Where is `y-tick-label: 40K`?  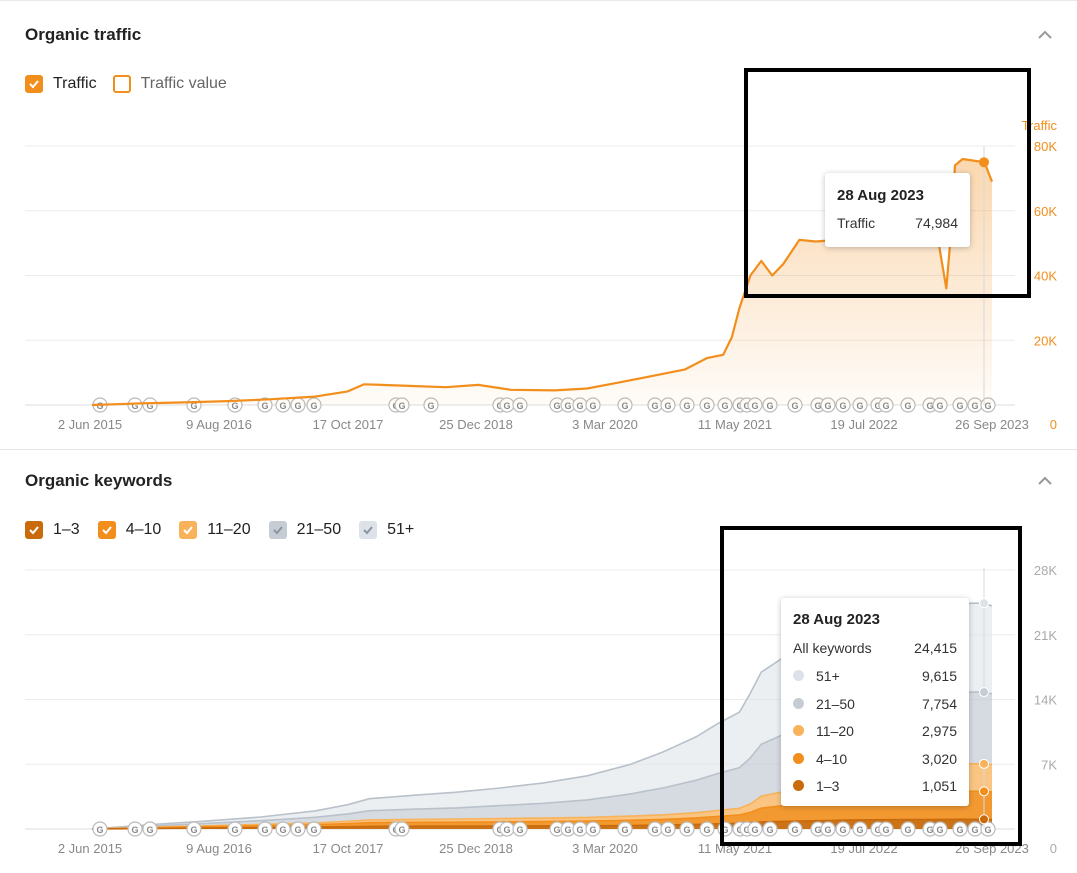
y-tick-label: 40K is located at coordinates (1045, 276).